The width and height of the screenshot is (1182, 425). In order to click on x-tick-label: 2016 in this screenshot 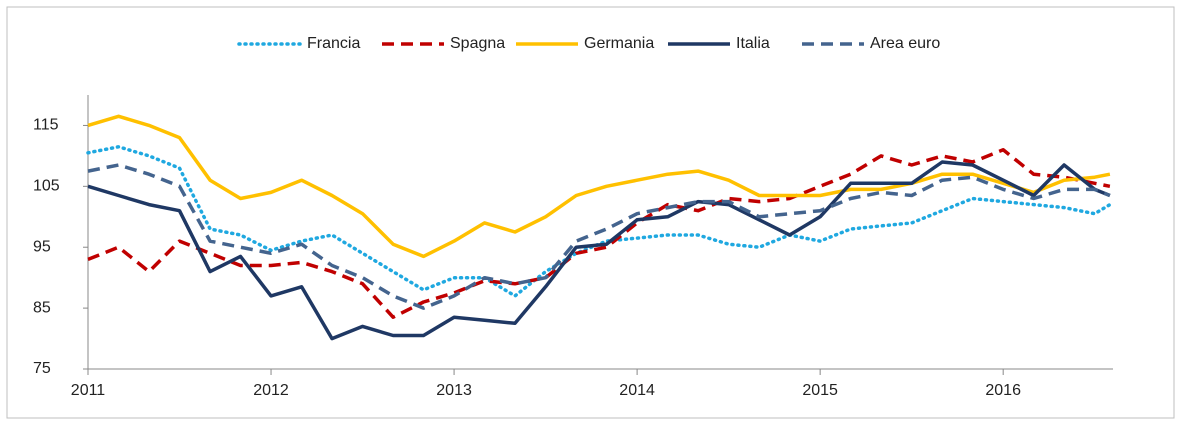, I will do `click(1003, 390)`.